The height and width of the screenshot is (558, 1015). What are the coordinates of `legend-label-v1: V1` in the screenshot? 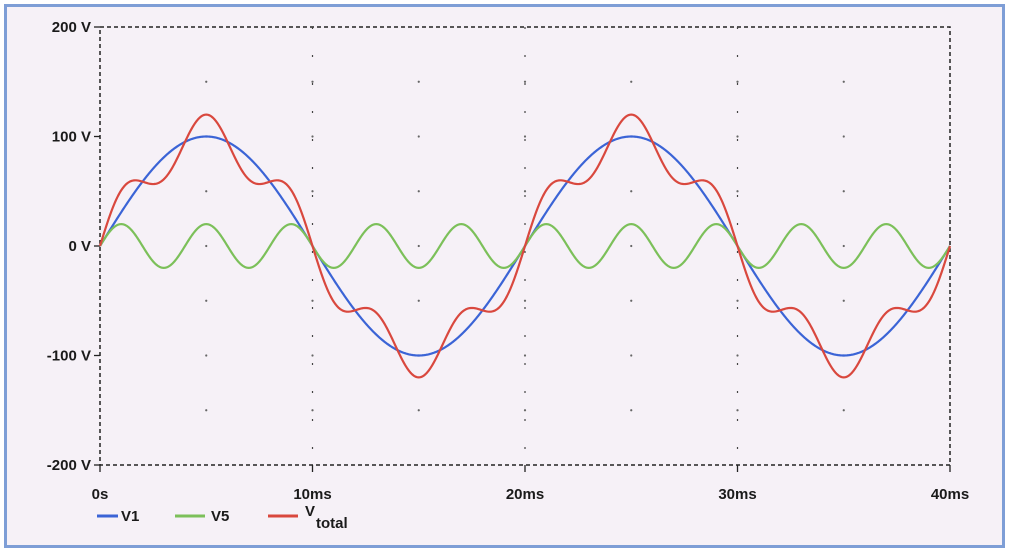 It's located at (130, 516).